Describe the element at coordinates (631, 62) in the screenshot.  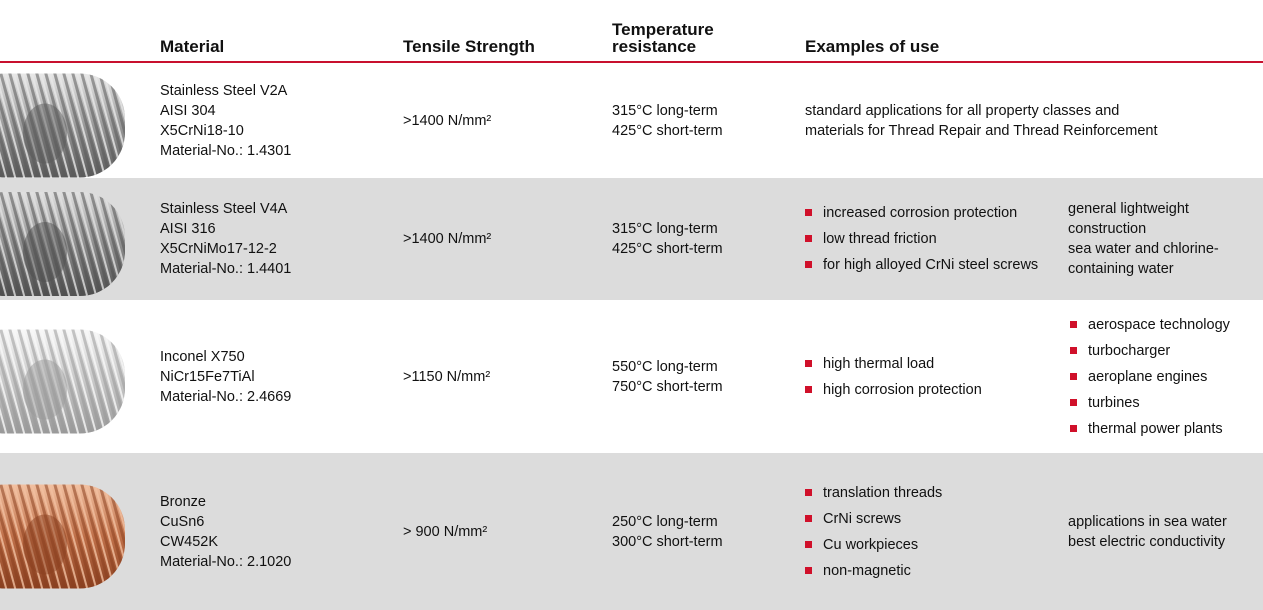
I see `header-rule` at that location.